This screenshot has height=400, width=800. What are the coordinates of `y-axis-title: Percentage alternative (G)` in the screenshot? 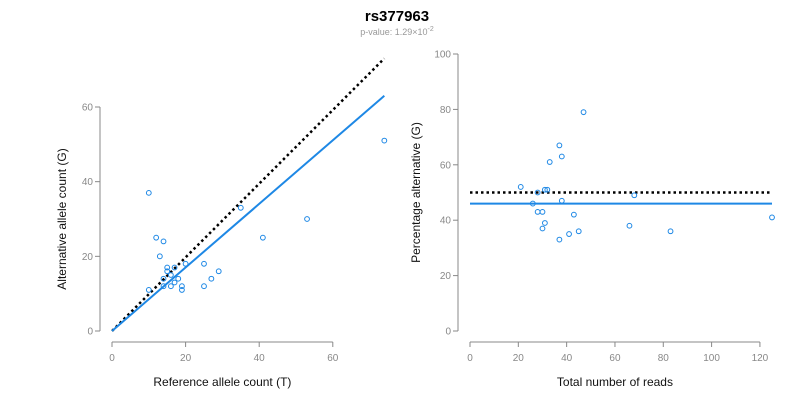 It's located at (416, 192).